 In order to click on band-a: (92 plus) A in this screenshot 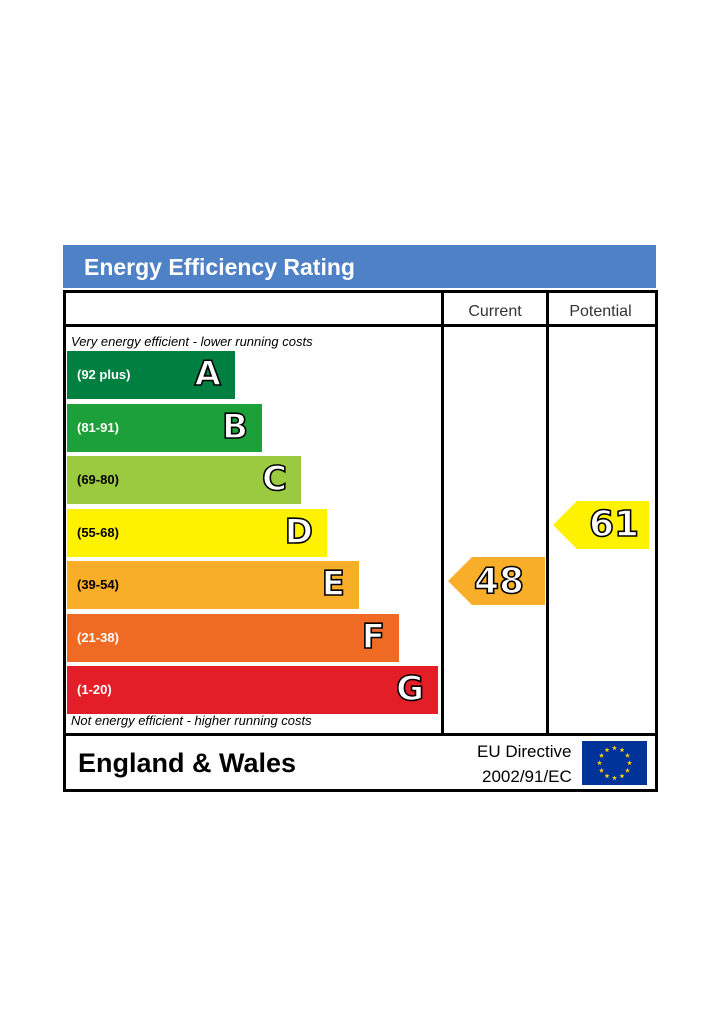, I will do `click(151, 375)`.